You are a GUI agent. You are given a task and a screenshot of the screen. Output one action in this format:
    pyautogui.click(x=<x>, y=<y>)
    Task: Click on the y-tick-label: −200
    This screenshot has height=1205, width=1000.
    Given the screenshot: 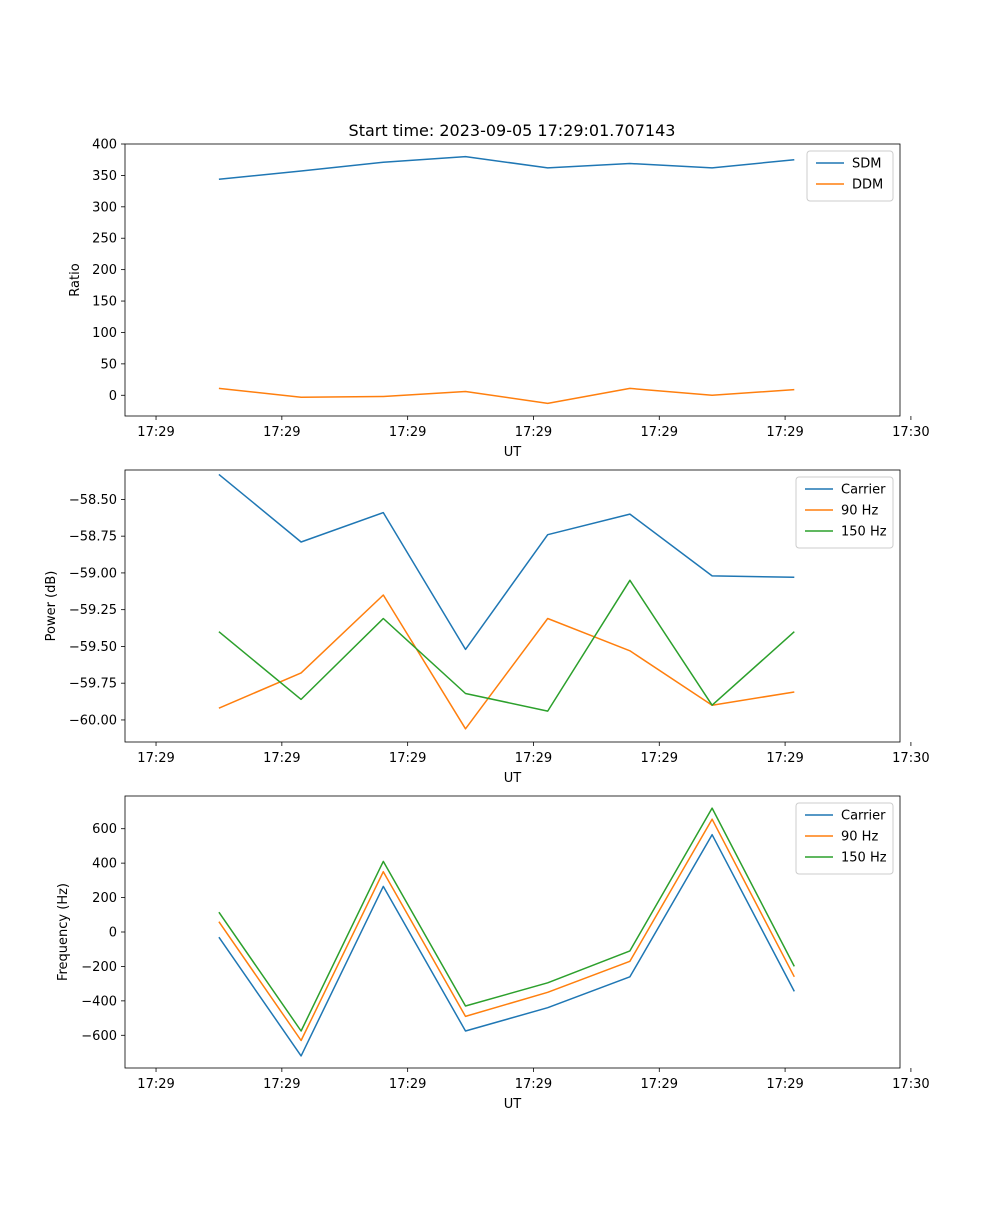 What is the action you would take?
    pyautogui.click(x=99, y=967)
    